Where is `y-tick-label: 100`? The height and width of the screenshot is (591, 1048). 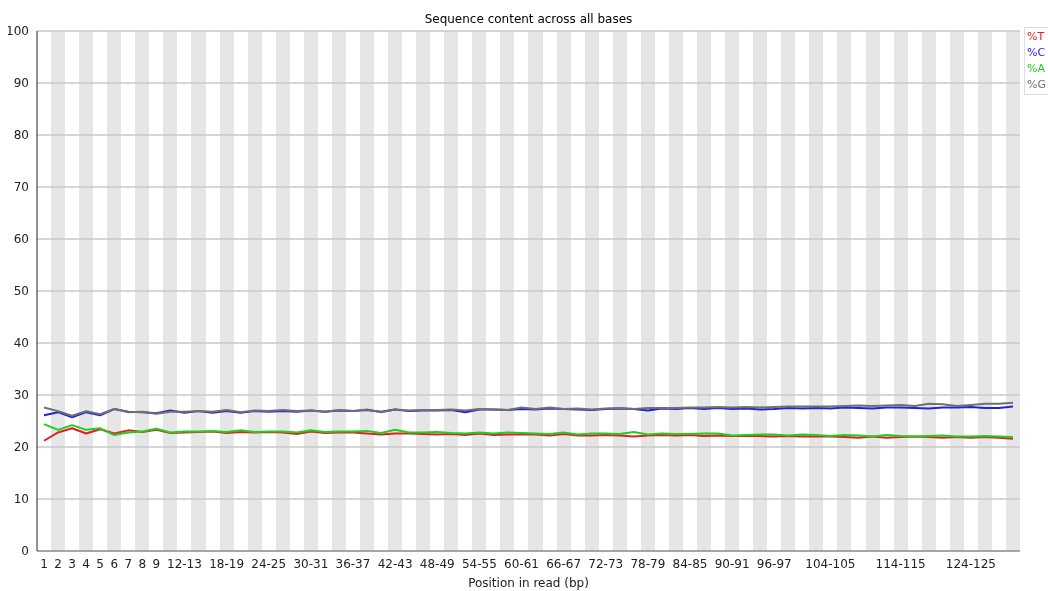 y-tick-label: 100 is located at coordinates (17, 31).